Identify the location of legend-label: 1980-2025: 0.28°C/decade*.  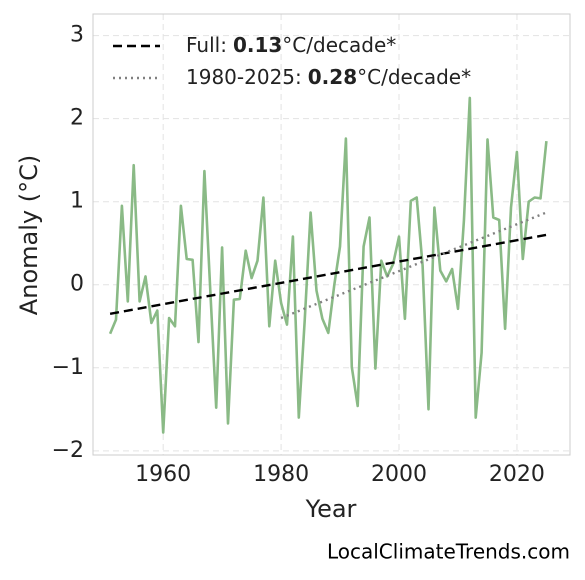
(328, 77).